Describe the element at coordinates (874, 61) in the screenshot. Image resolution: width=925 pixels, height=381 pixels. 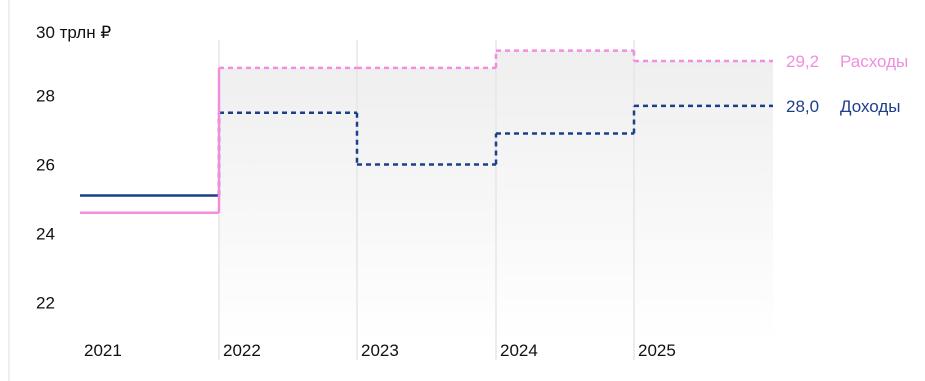
I see `series-name-Расходы: Расходы` at that location.